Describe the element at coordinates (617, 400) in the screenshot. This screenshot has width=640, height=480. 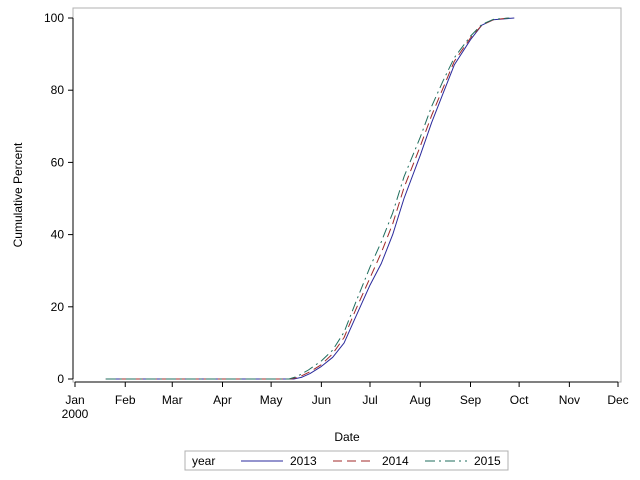
I see `x-tick-label: Dec` at that location.